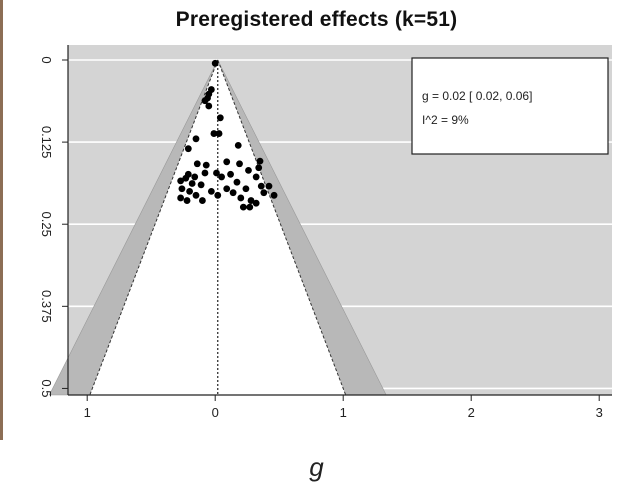 The width and height of the screenshot is (633, 487). Describe the element at coordinates (215, 412) in the screenshot. I see `x-tick-label: 0` at that location.